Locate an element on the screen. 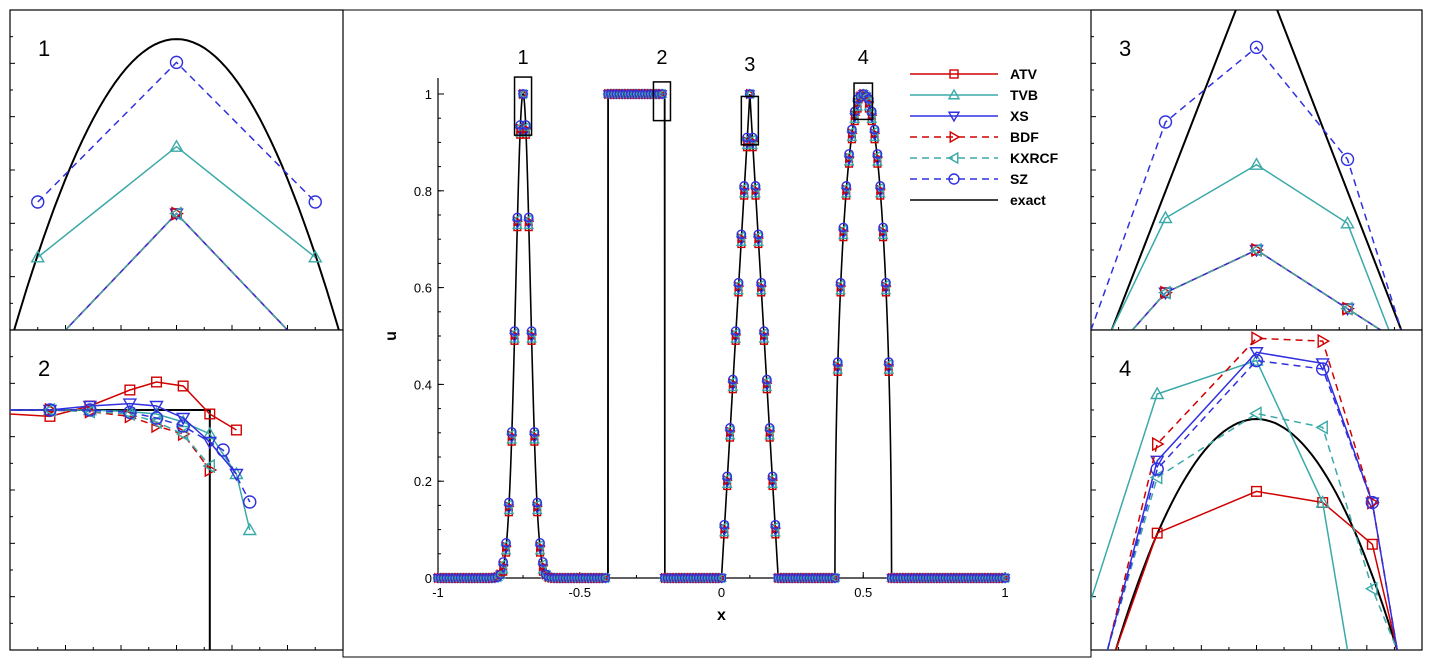 This screenshot has height=669, width=1440. inset-4-series-tvb is located at coordinates (1220, 504).